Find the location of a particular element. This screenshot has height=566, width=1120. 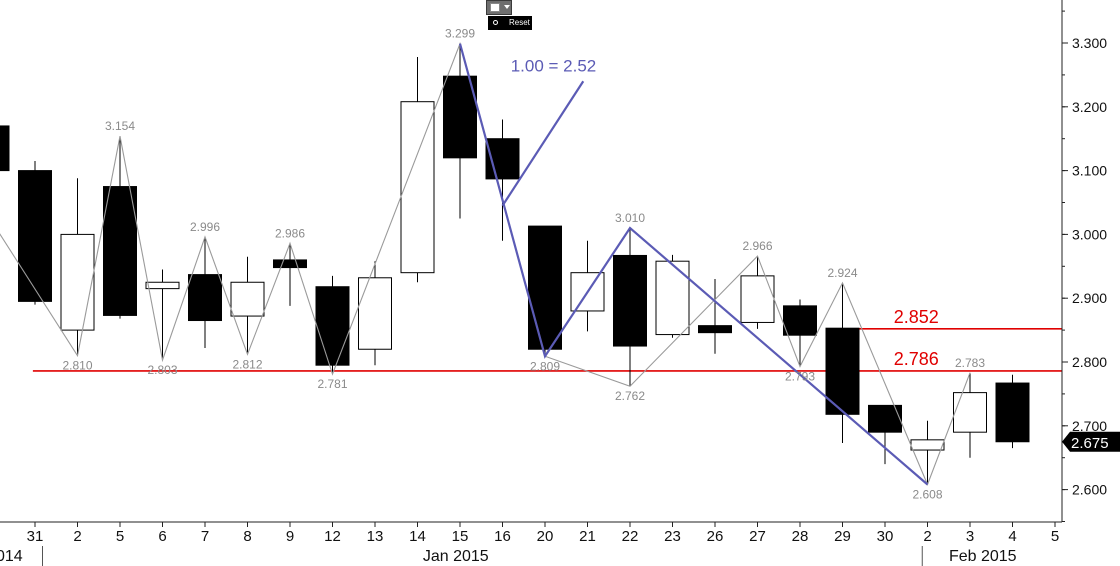

y-tick-label: 2.700 is located at coordinates (1089, 426).